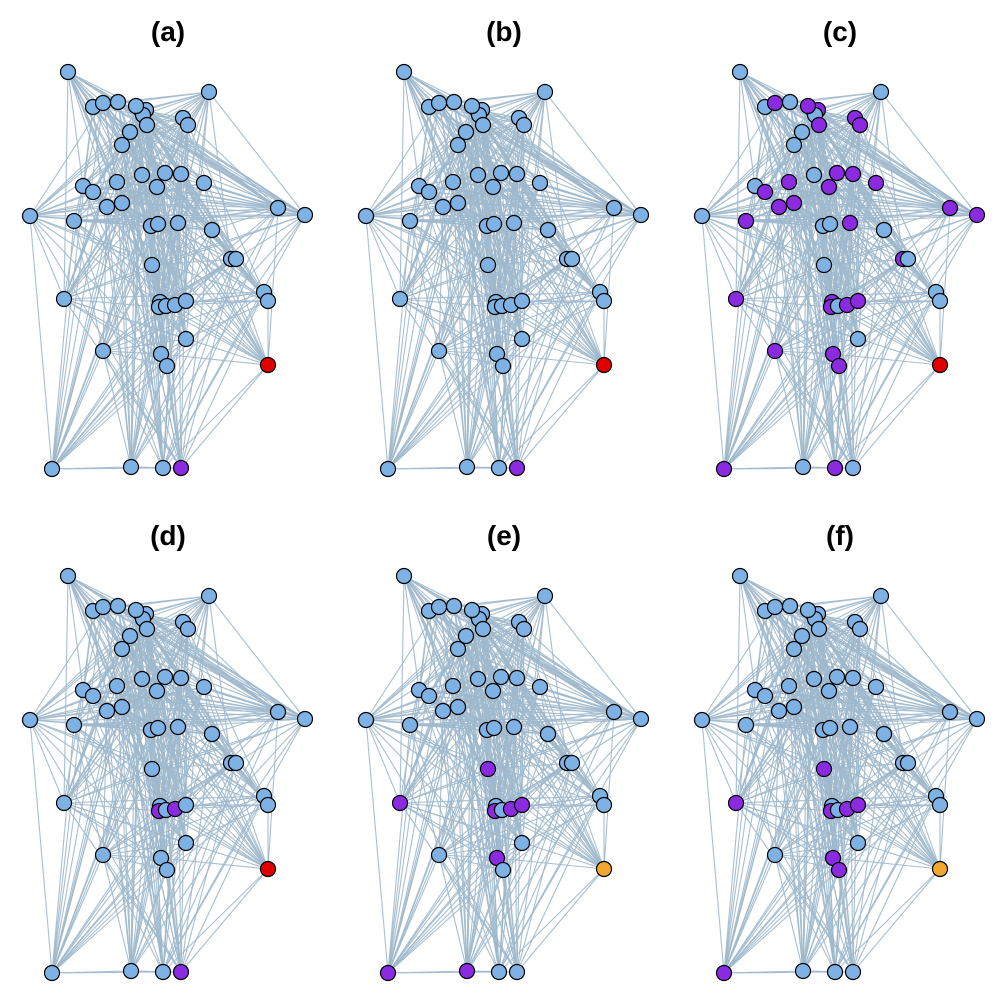 This screenshot has height=1008, width=1008. What do you see at coordinates (168, 535) in the screenshot?
I see `panel-title-d: (d)` at bounding box center [168, 535].